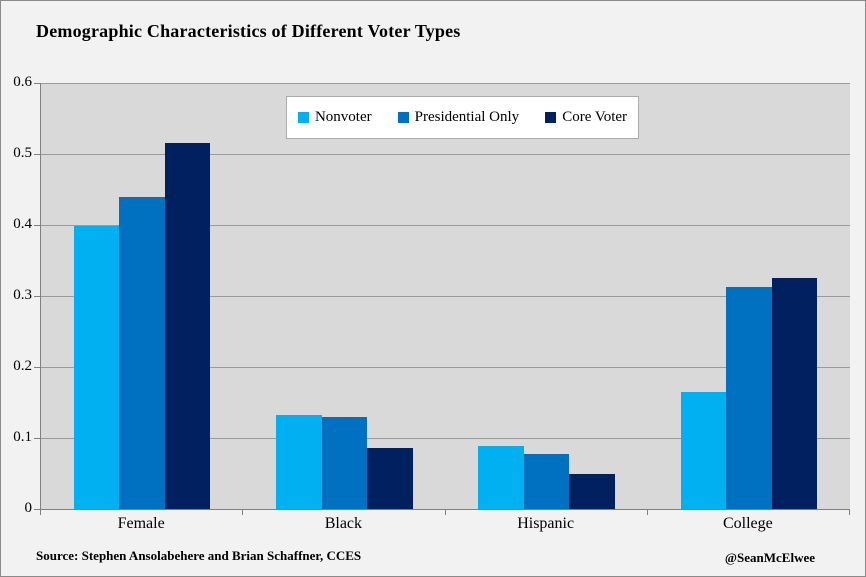 Image resolution: width=866 pixels, height=577 pixels. I want to click on bar-core-voter-black, so click(390, 478).